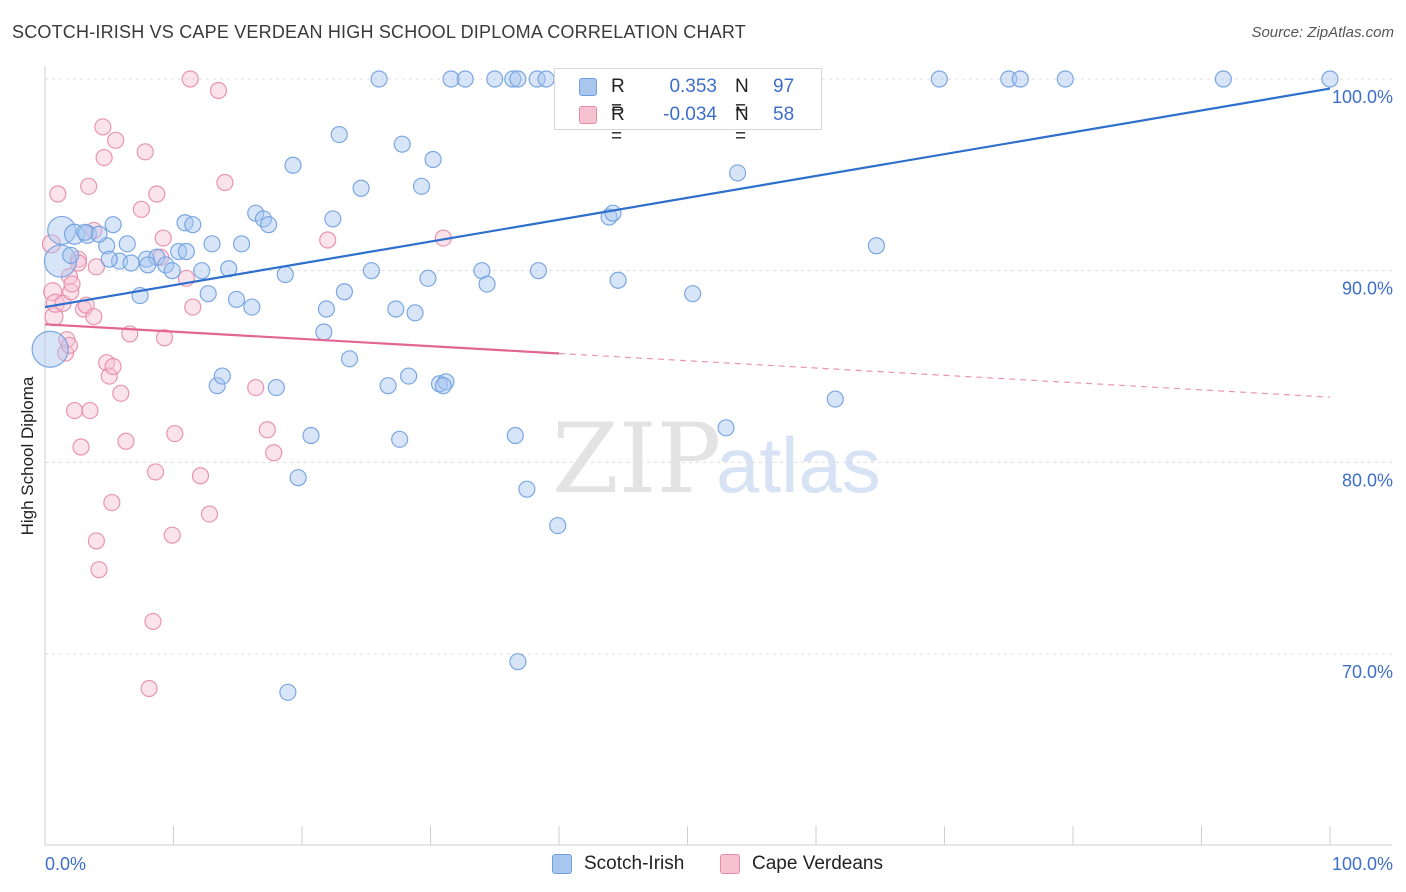 This screenshot has width=1406, height=892. Describe the element at coordinates (618, 97) in the screenshot. I see `legend-r-label: R =` at that location.